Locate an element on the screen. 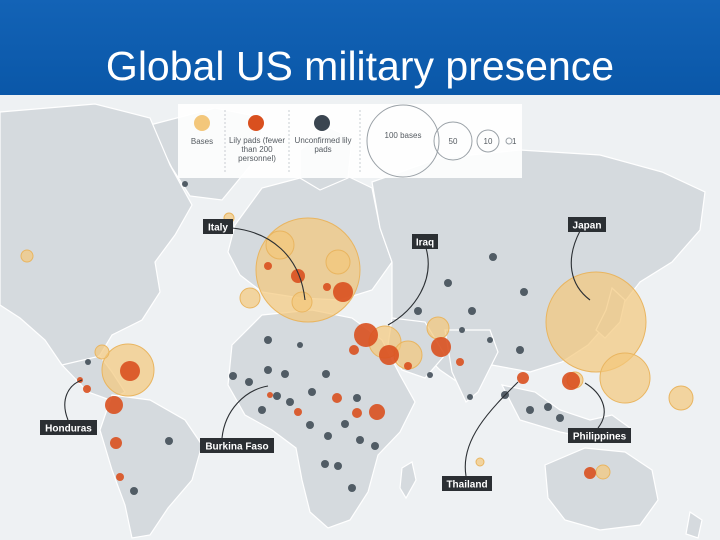 The height and width of the screenshot is (540, 720). size-label-100: 100 bases is located at coordinates (403, 135).